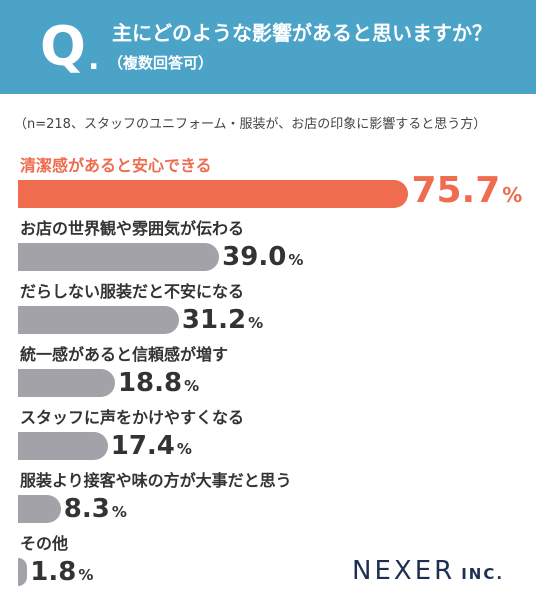 Image resolution: width=536 pixels, height=604 pixels. I want to click on logo-suffix: INC., so click(483, 574).